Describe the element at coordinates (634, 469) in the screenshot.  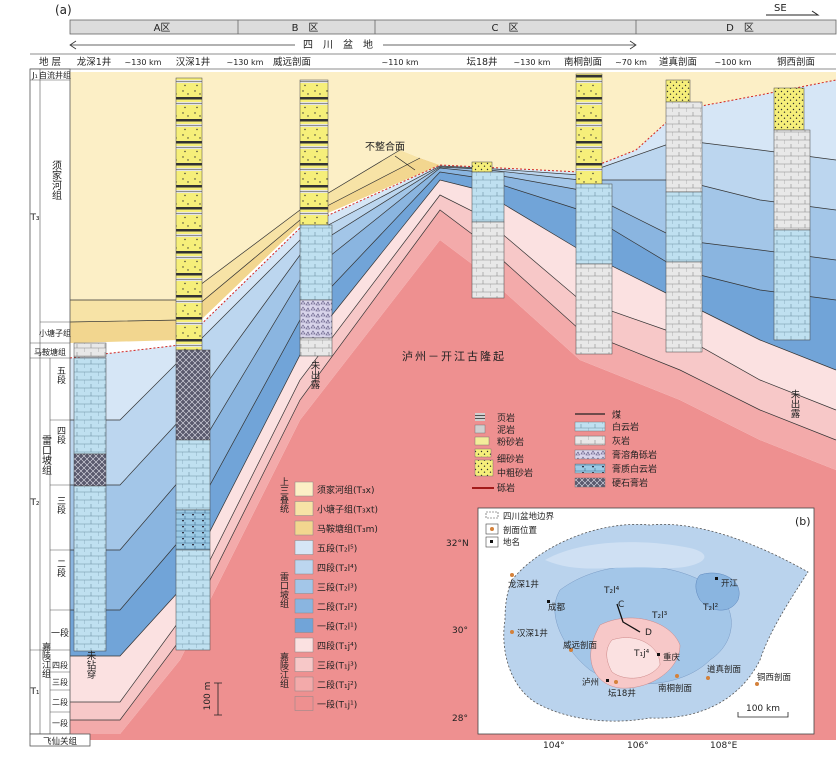
I see `legend-gypsum-dolomite: 膏质白云岩` at that location.